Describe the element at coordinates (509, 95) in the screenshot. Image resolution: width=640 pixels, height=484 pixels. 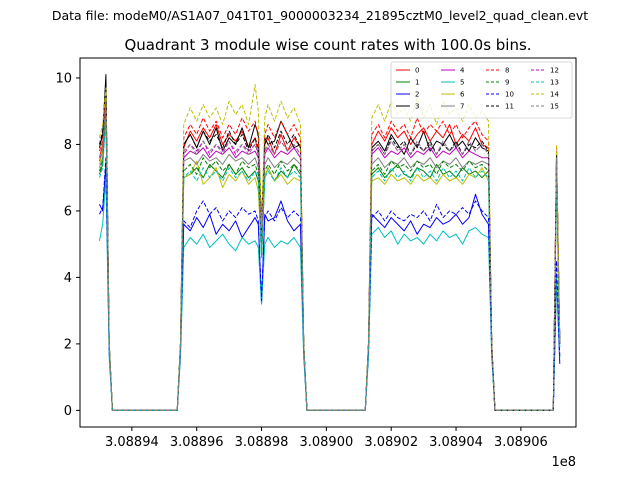
I see `legend-label-10: 10` at that location.